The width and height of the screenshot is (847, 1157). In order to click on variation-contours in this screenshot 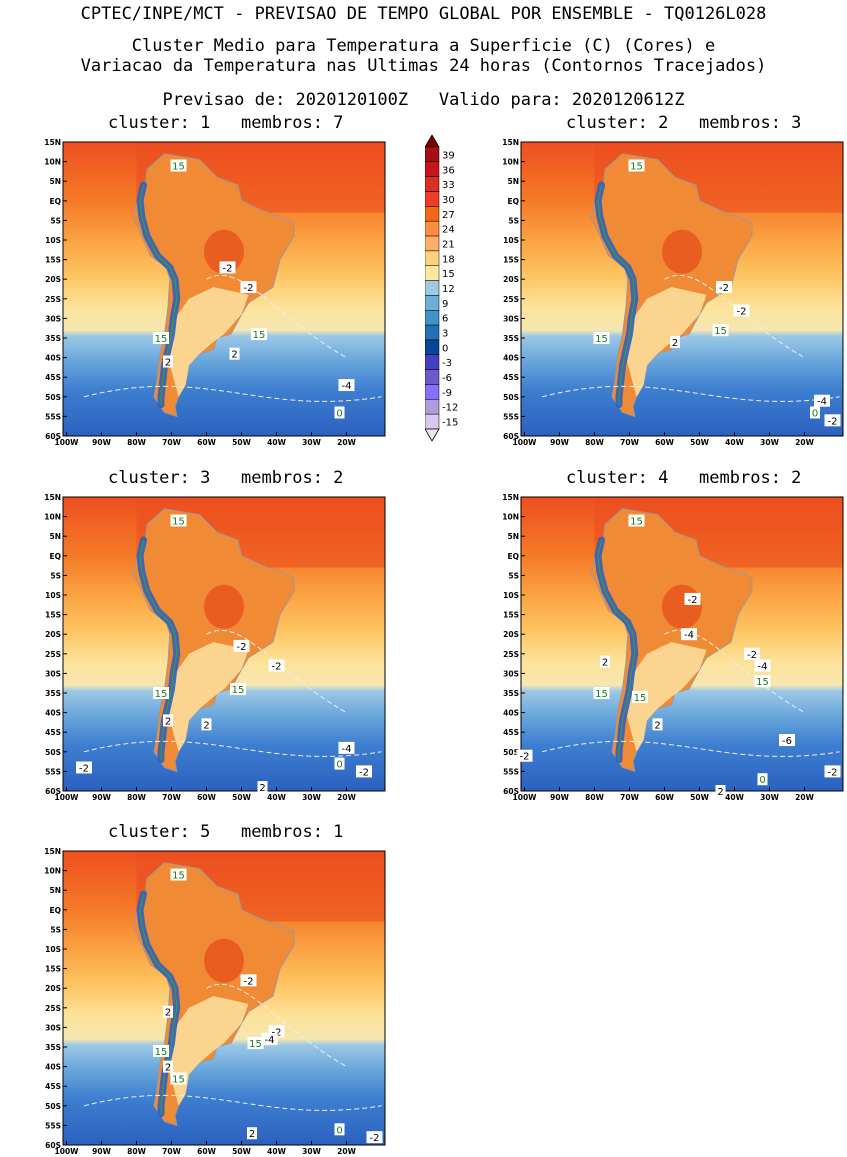, I will do `click(232, 1047)`.